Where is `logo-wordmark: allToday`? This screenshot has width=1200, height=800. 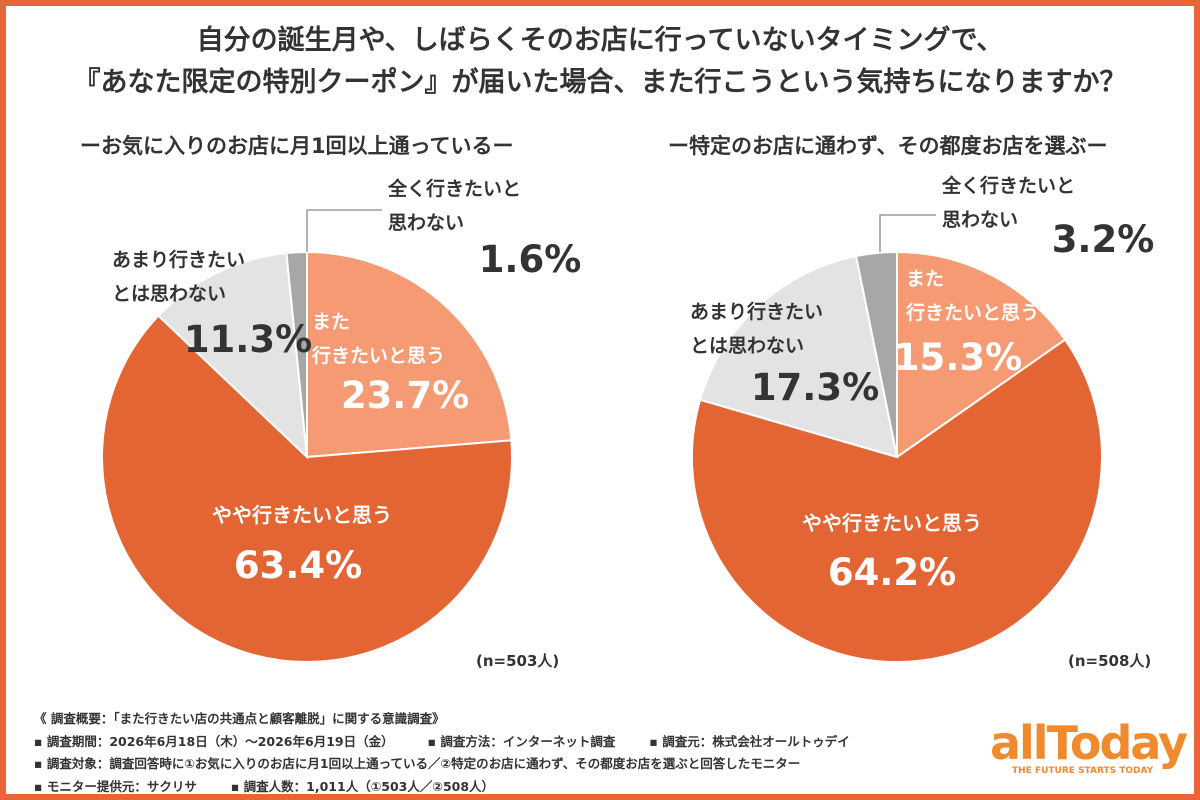
logo-wordmark: allToday is located at coordinates (1089, 743).